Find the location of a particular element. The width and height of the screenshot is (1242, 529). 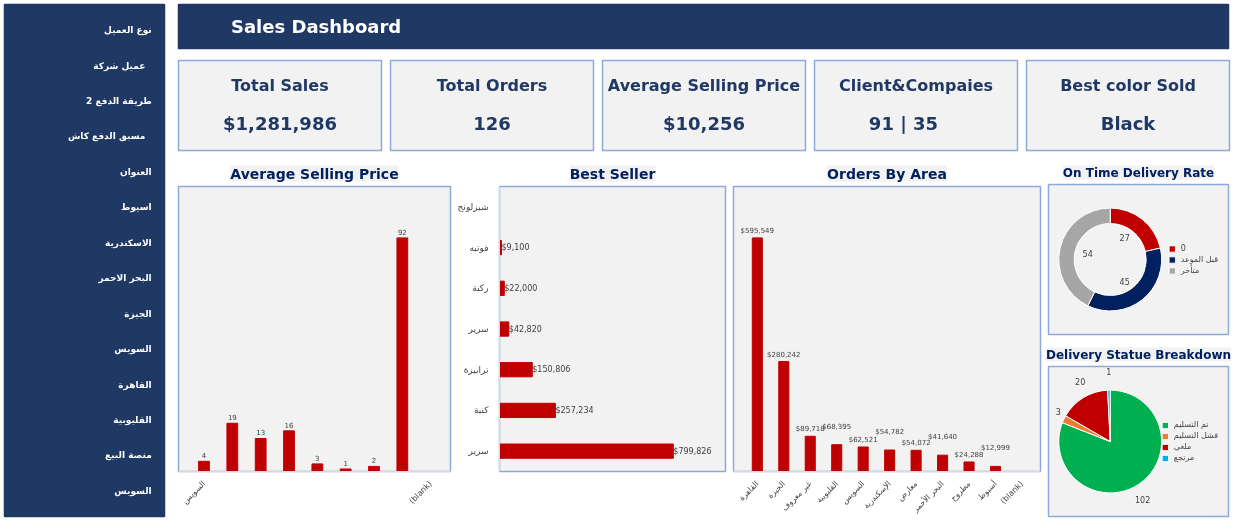

text: Average Selling Price is located at coordinates (704, 86).